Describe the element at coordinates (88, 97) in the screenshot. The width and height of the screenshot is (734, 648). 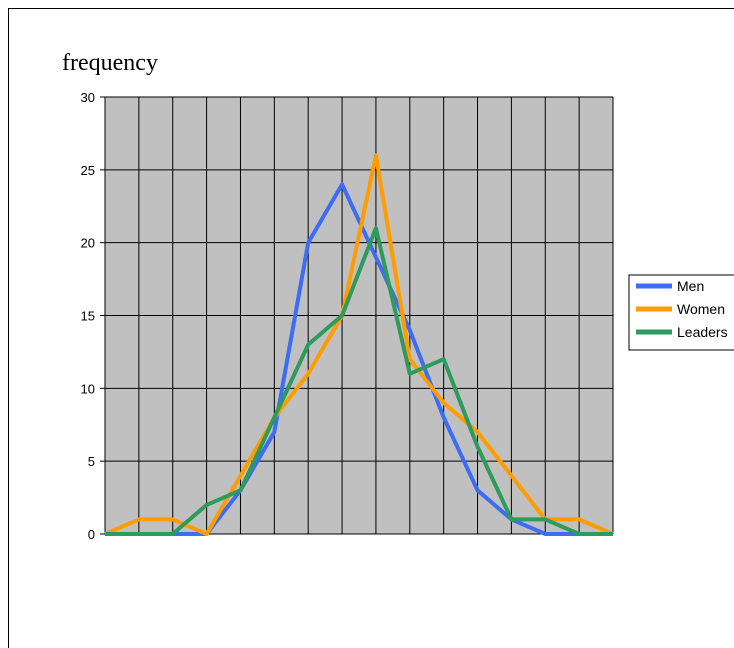
I see `y-tick-label: 30` at that location.